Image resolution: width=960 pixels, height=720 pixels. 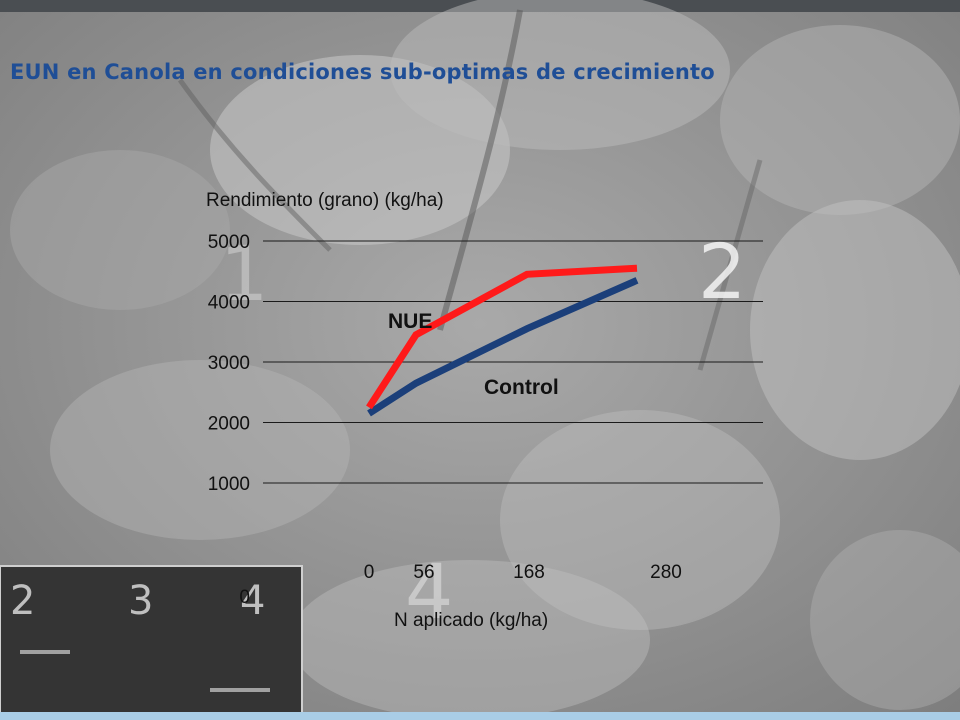 I want to click on y-axis-ticks: 0 1000 2000 3000 4000 5000, so click(x=229, y=420).